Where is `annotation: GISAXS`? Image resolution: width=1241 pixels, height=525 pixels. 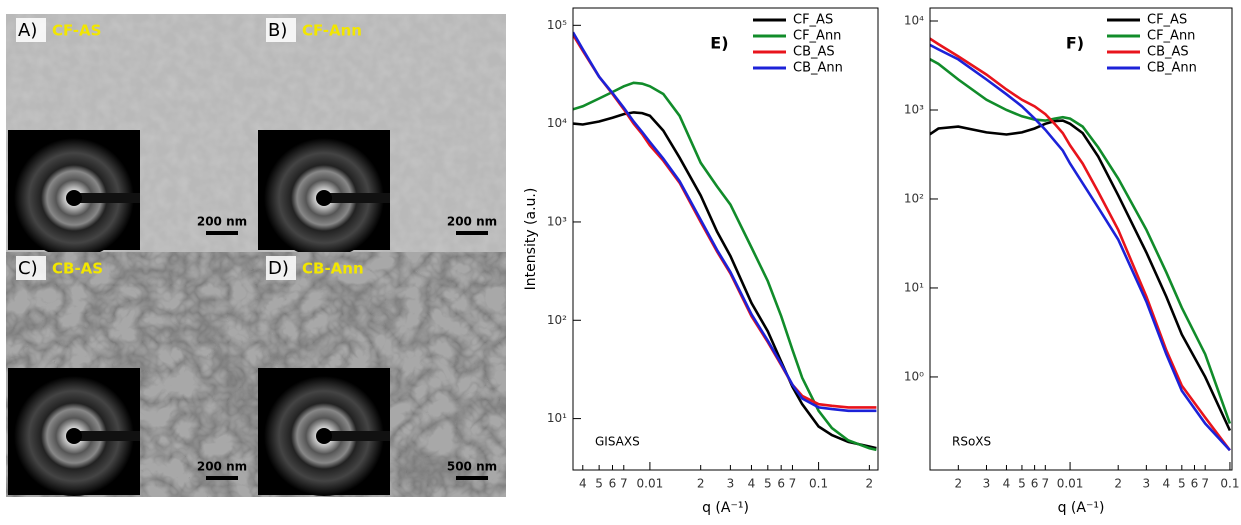 annotation: GISAXS is located at coordinates (617, 442).